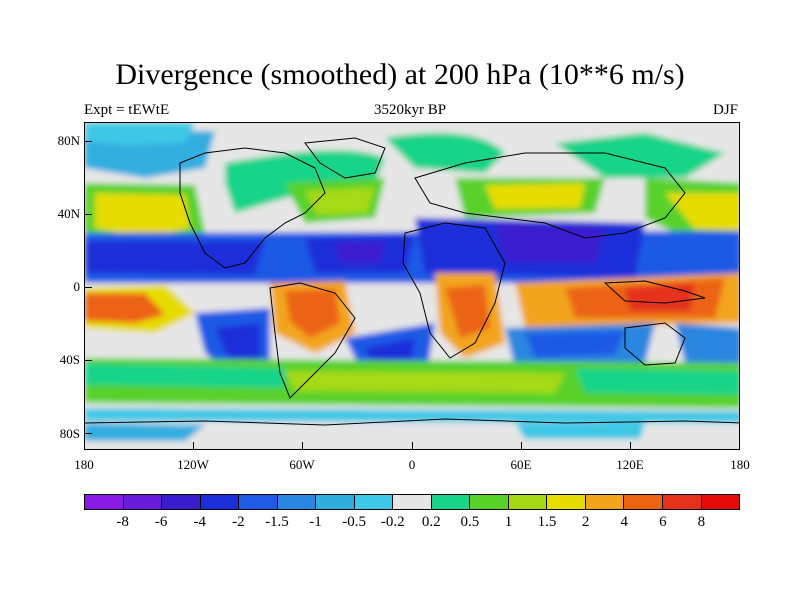  I want to click on lon-label-180w: 180, so click(84, 464).